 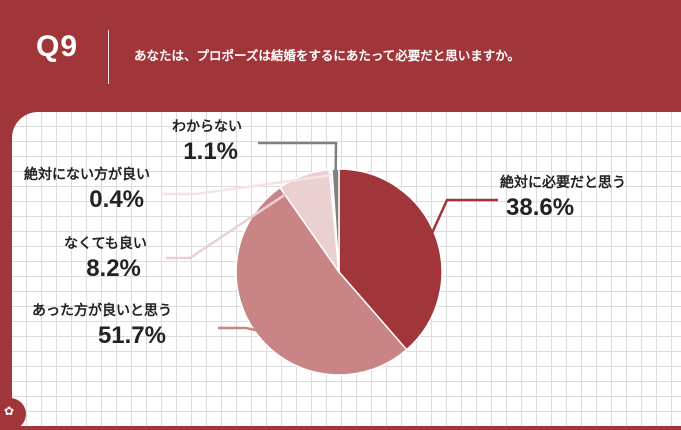 I want to click on label-slice-4: 絶対にない方が良い 0.4%, so click(x=87, y=189).